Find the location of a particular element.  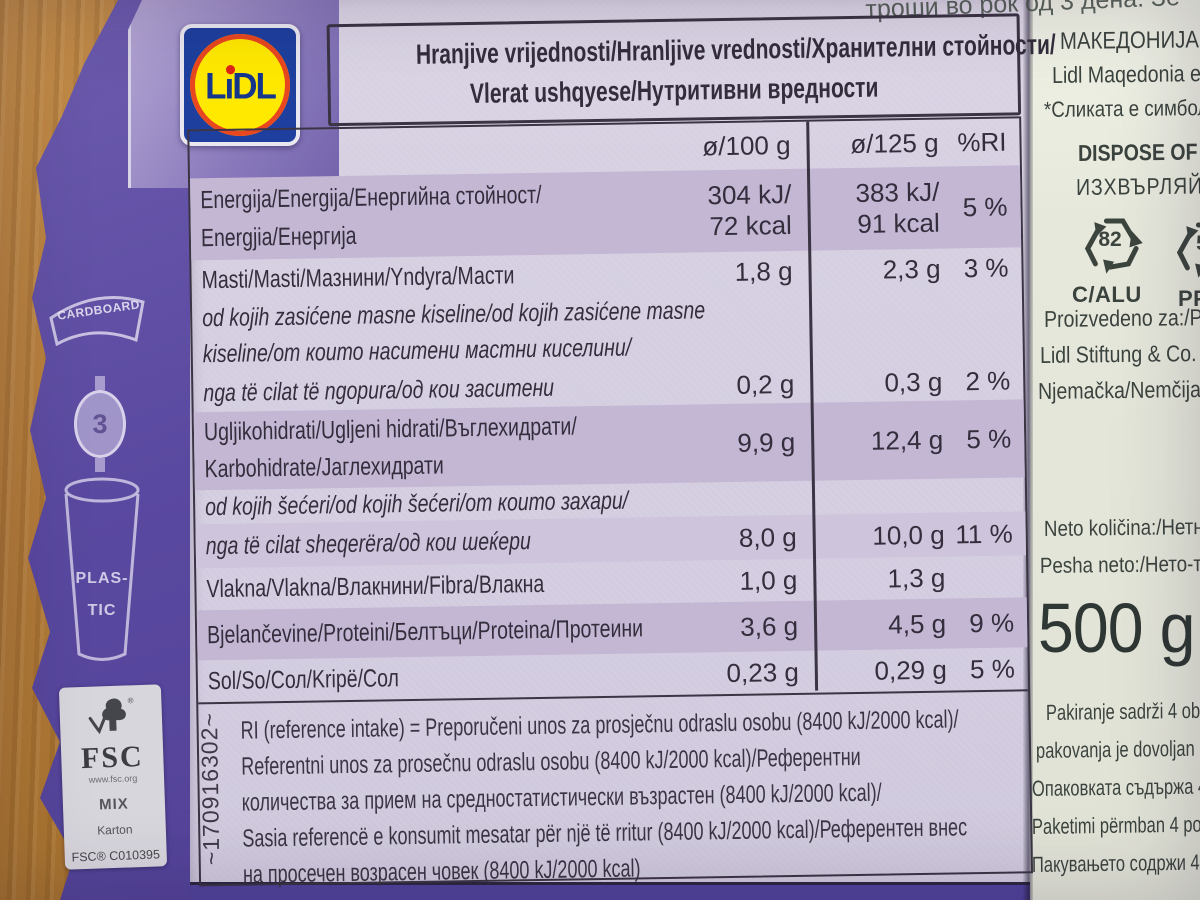

row-satfat-v125: 0,3 g is located at coordinates (913, 382).